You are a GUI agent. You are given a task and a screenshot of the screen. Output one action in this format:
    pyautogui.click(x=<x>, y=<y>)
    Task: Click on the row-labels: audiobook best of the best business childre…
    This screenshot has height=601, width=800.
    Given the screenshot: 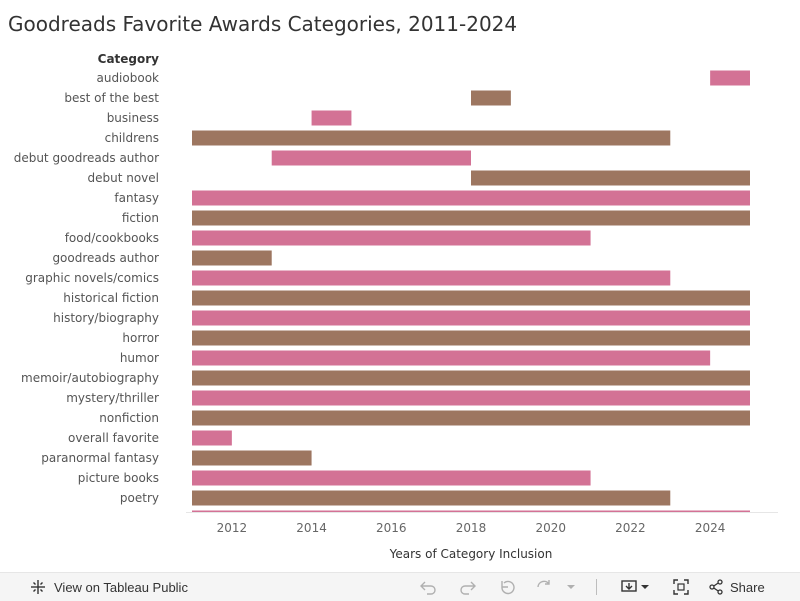 What is the action you would take?
    pyautogui.click(x=87, y=288)
    